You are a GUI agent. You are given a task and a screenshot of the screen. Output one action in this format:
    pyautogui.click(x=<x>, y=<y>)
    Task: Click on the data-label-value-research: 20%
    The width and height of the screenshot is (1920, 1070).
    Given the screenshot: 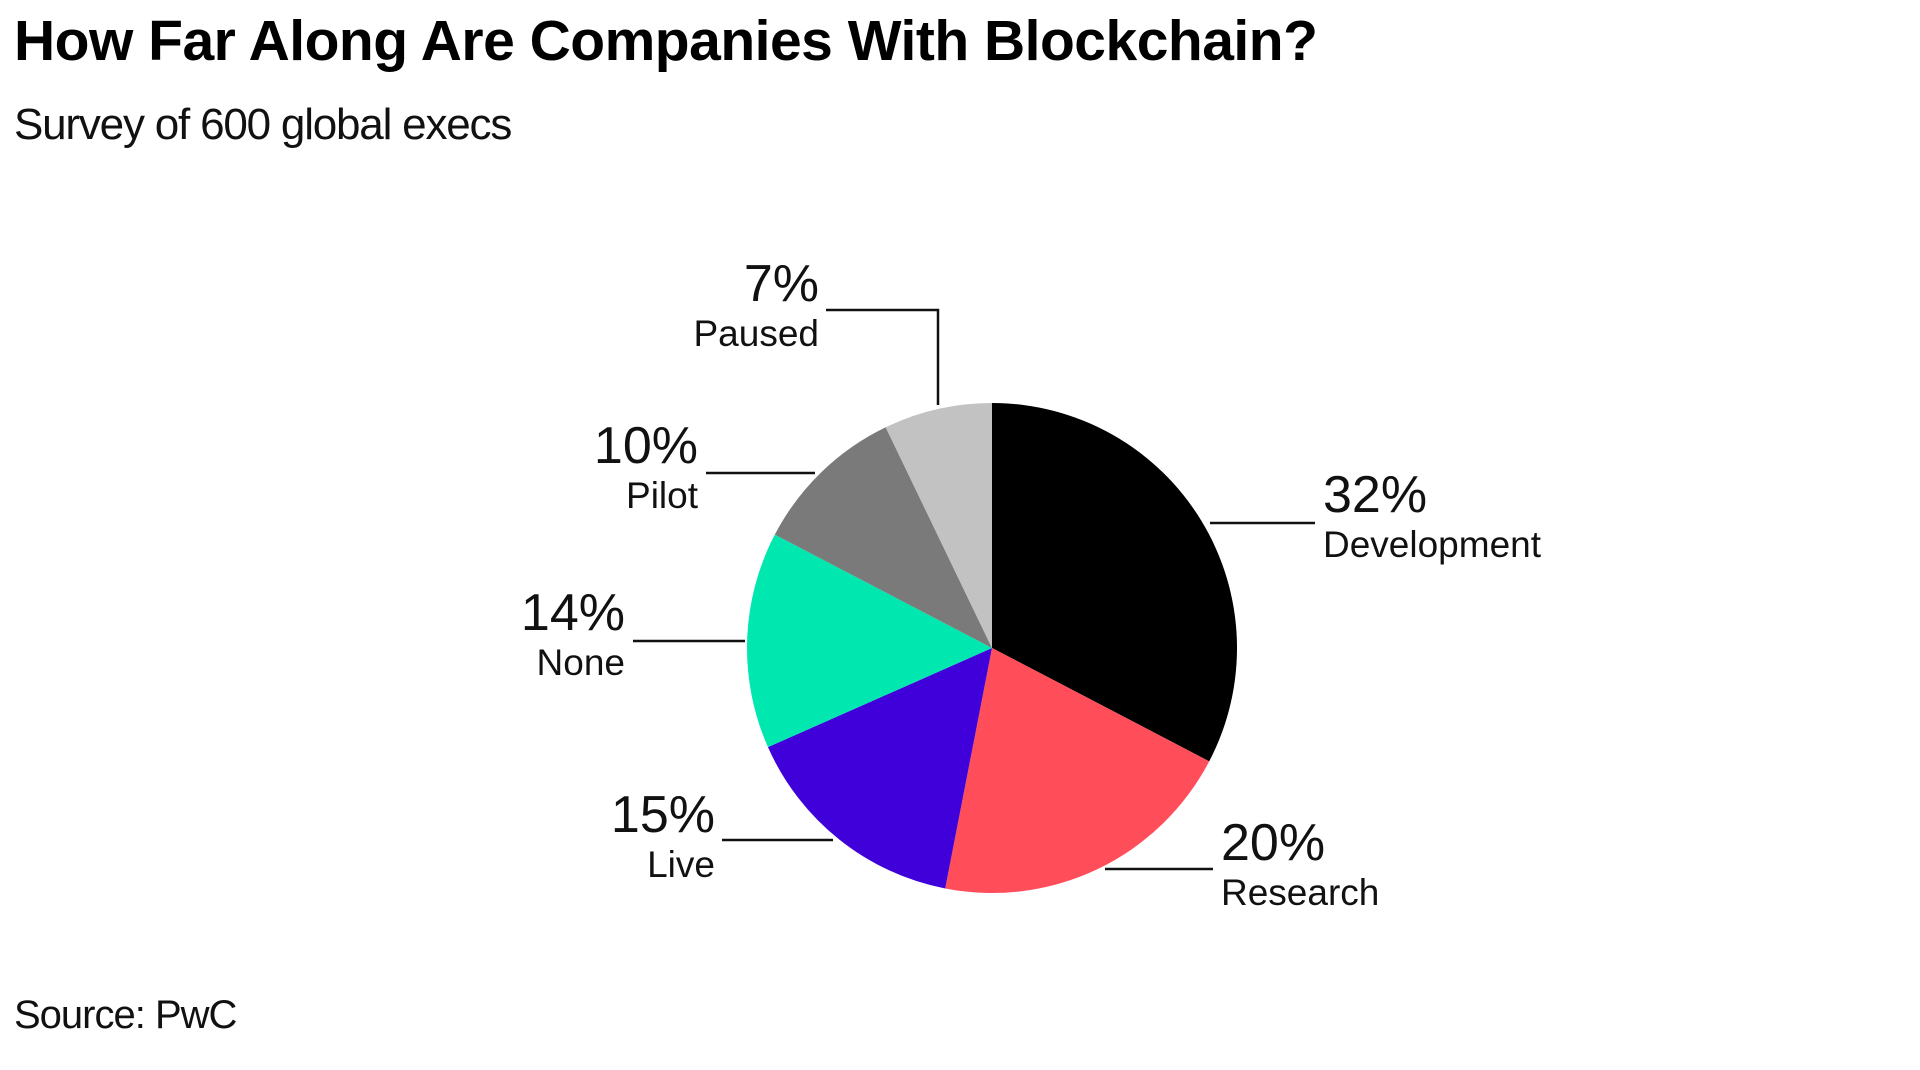 What is the action you would take?
    pyautogui.click(x=1273, y=843)
    